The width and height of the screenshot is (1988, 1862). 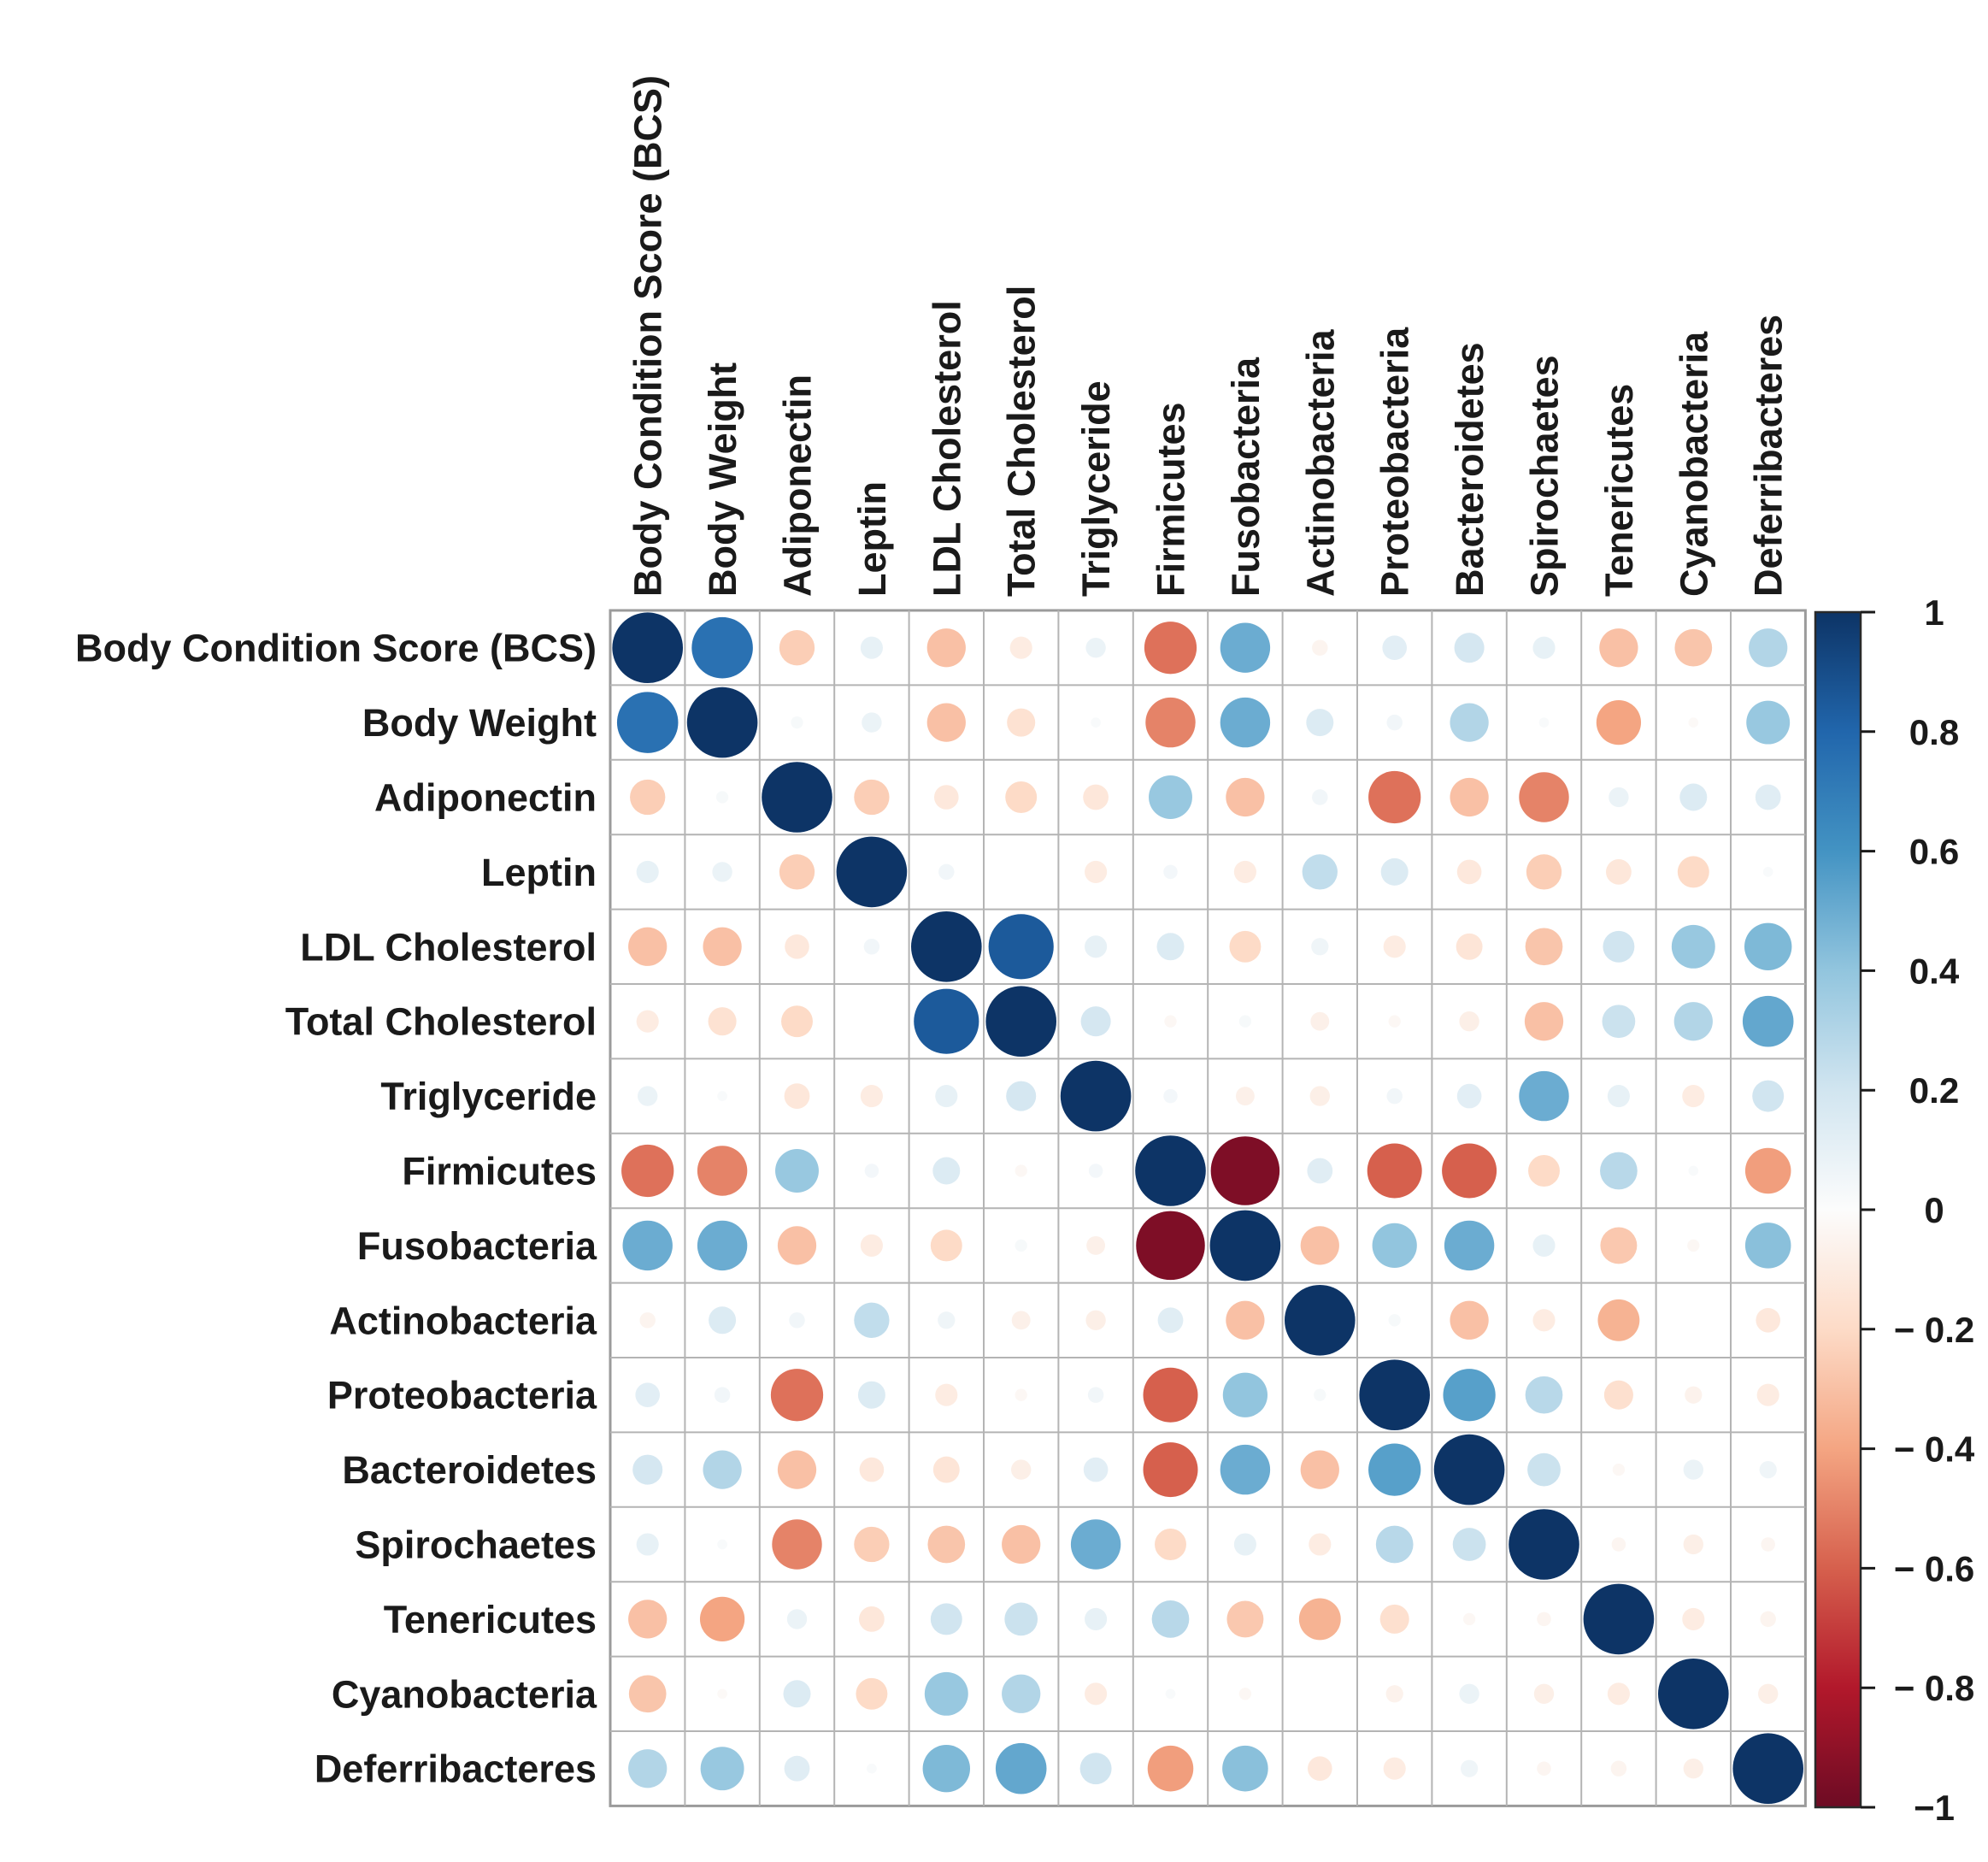 I want to click on row-label: Proteobacteria, so click(x=462, y=1395).